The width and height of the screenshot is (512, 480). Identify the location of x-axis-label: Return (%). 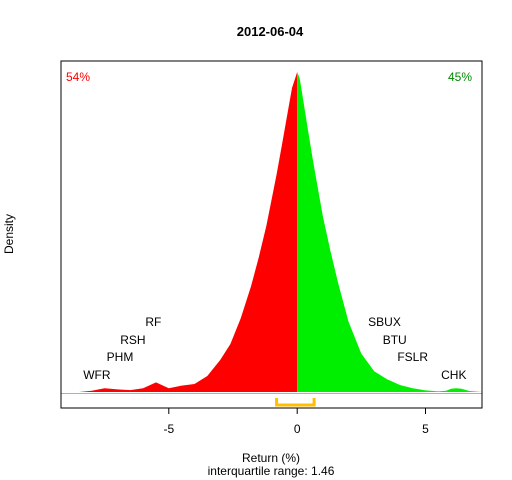
(271, 458).